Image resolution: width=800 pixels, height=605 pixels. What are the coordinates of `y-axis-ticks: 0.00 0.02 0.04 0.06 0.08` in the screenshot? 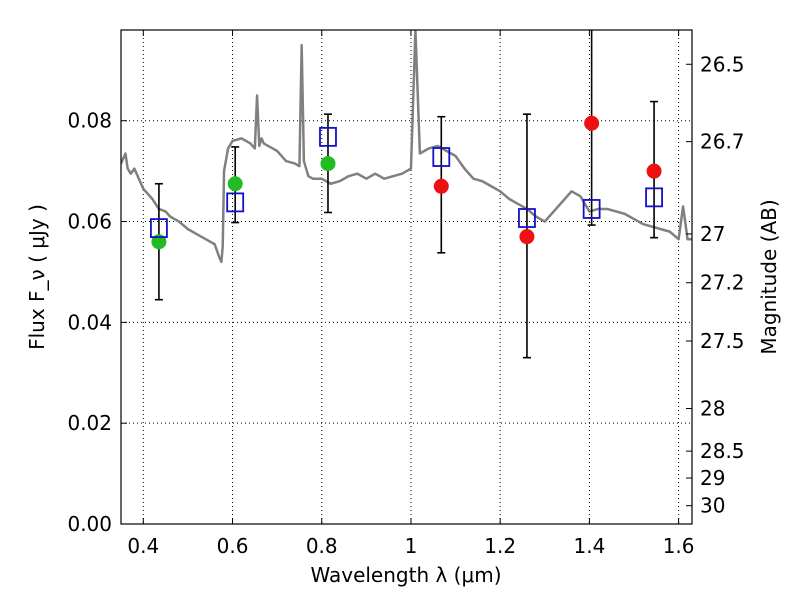 It's located at (97, 322).